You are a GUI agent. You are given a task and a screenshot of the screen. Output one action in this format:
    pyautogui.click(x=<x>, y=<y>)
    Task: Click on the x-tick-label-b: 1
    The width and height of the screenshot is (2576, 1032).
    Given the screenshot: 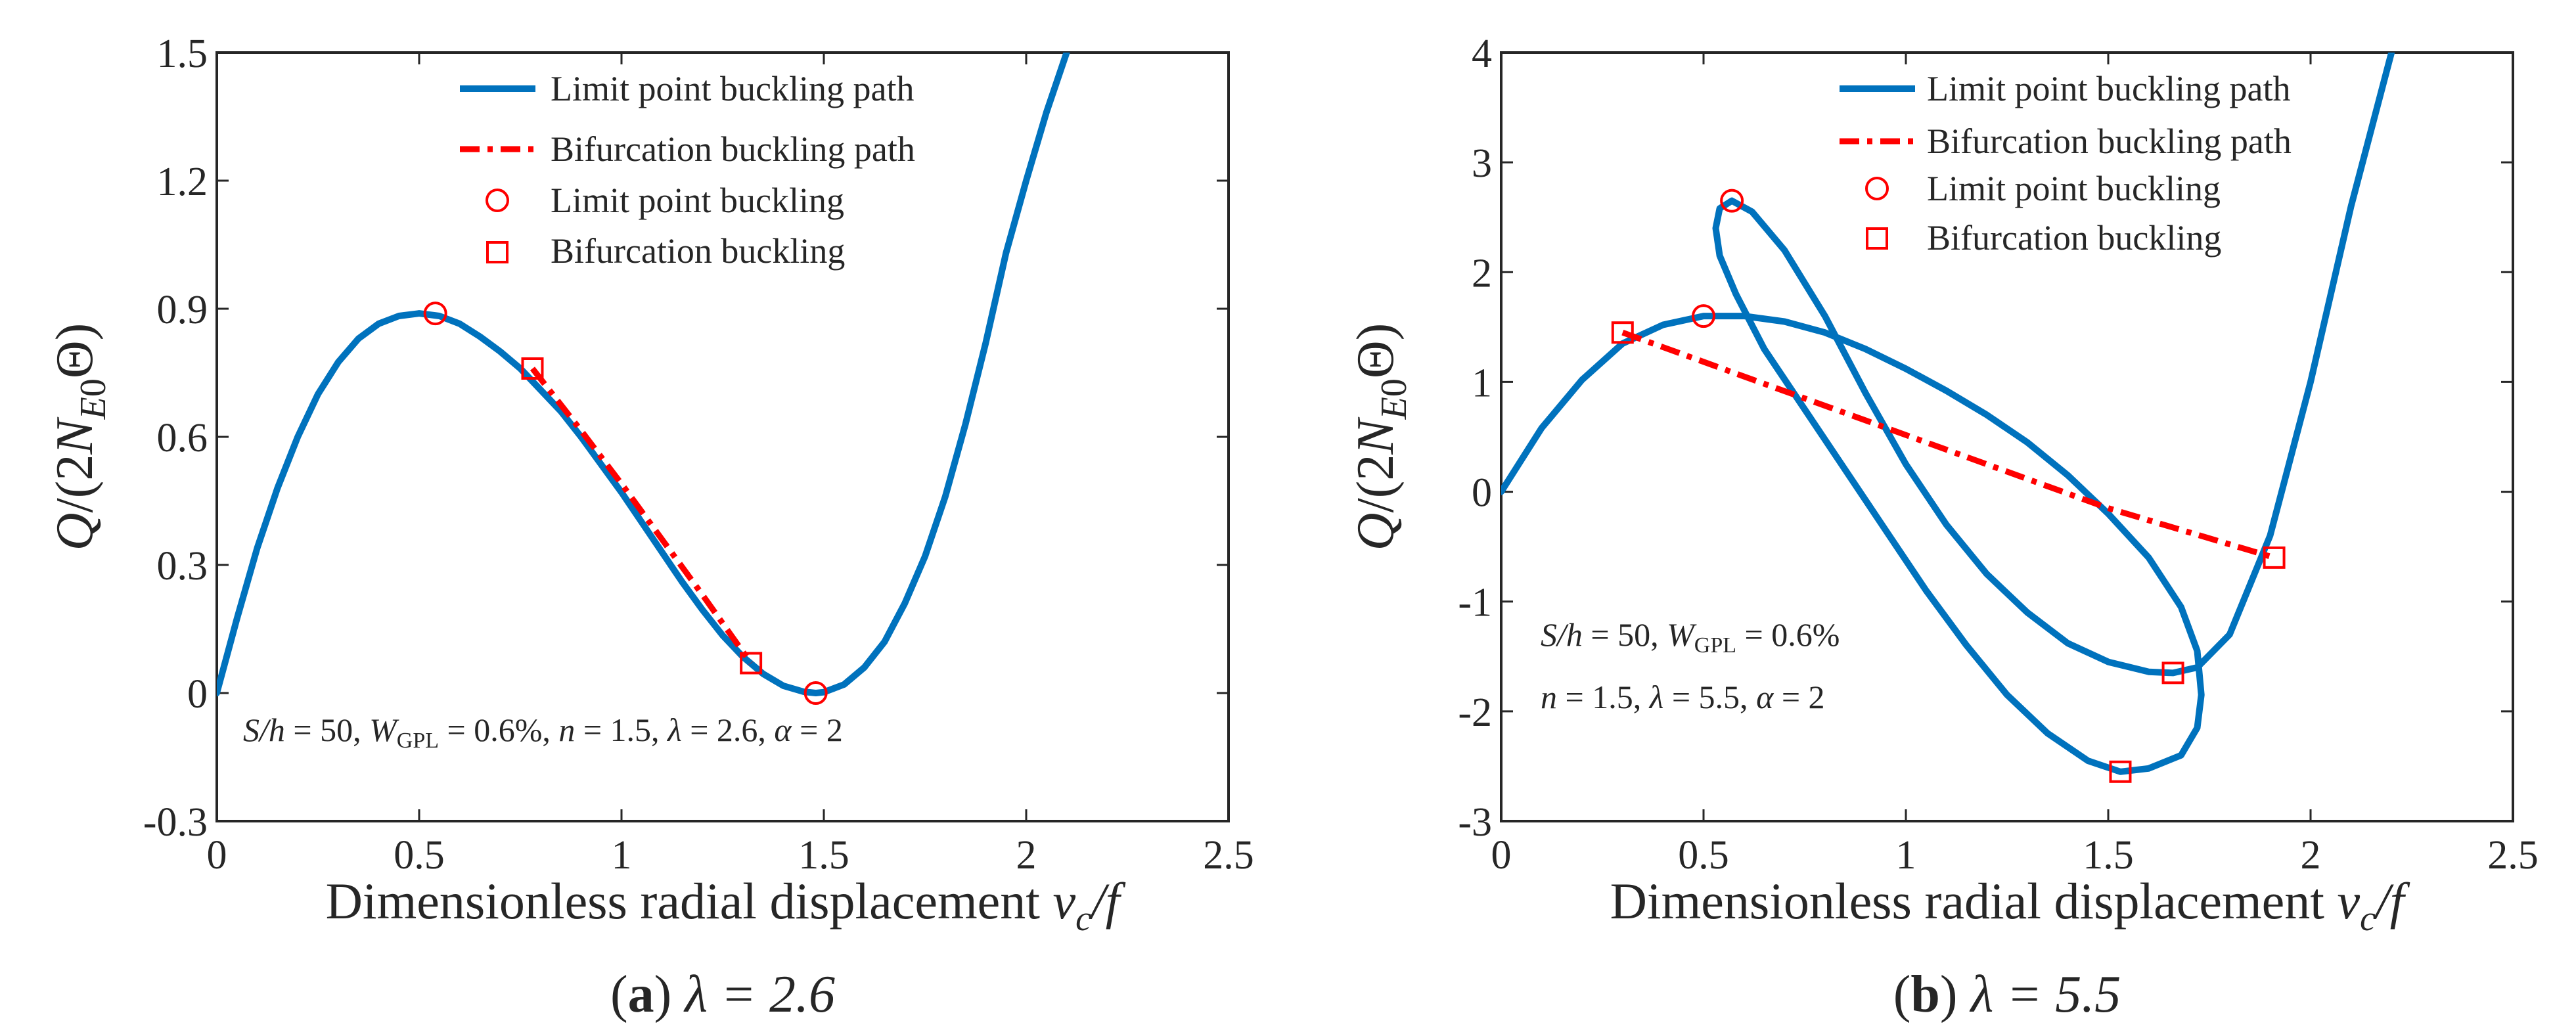 What is the action you would take?
    pyautogui.click(x=1906, y=856)
    